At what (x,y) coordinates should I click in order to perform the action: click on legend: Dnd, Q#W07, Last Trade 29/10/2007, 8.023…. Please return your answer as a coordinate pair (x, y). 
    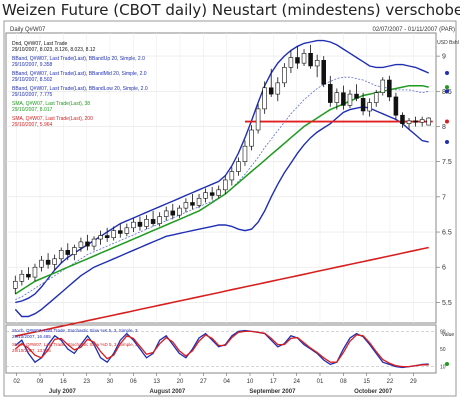
    Looking at the image, I should click on (80, 84).